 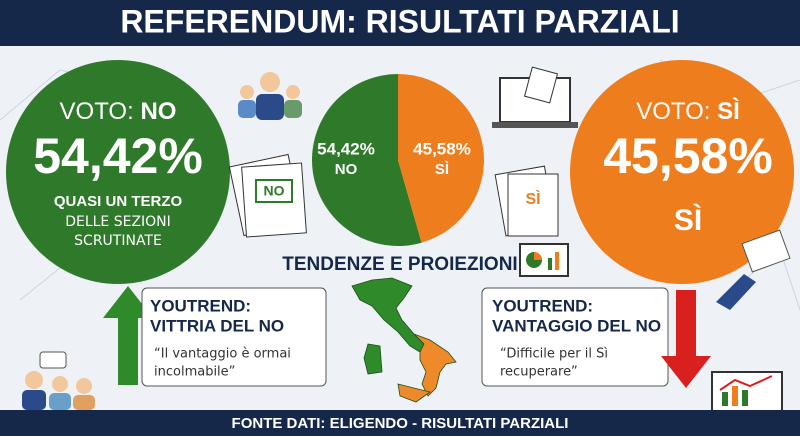 What do you see at coordinates (194, 372) in the screenshot?
I see `left-box-quote: incolmabile”` at bounding box center [194, 372].